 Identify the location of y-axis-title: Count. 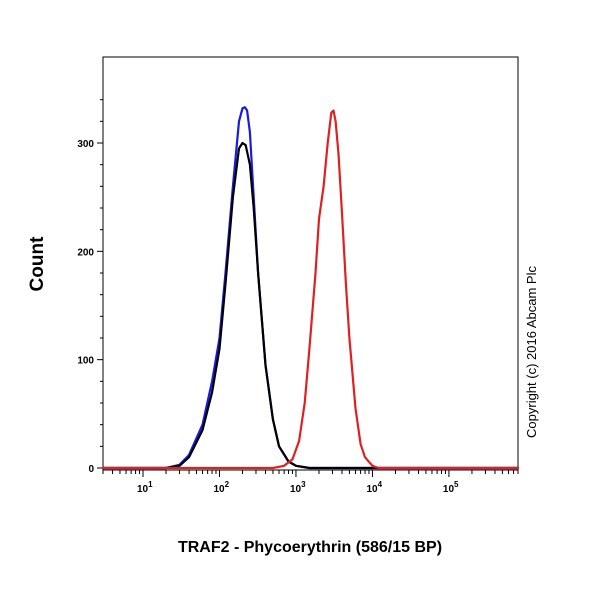
(37, 264).